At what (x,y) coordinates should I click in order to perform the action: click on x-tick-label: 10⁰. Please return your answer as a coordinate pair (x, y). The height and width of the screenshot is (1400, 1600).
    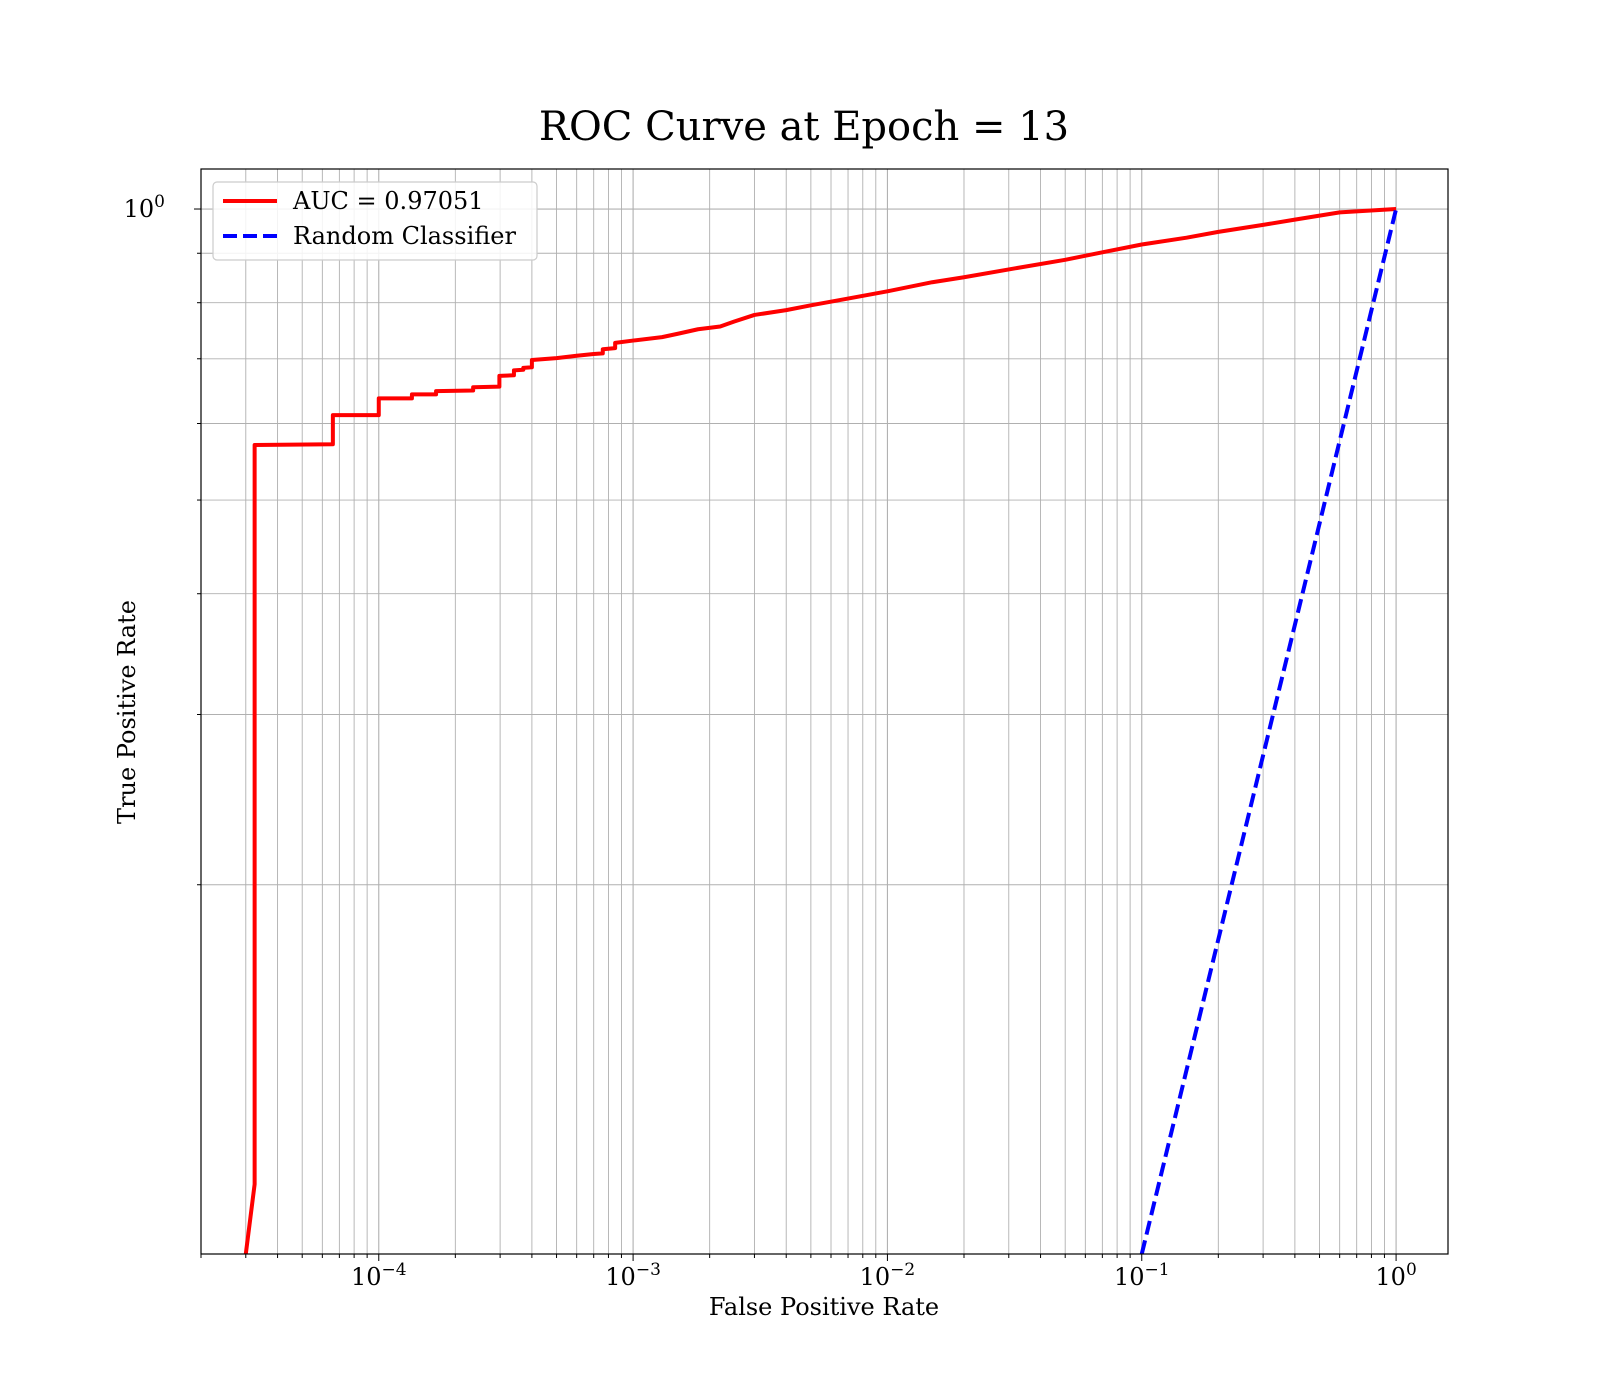
    Looking at the image, I should click on (1395, 1275).